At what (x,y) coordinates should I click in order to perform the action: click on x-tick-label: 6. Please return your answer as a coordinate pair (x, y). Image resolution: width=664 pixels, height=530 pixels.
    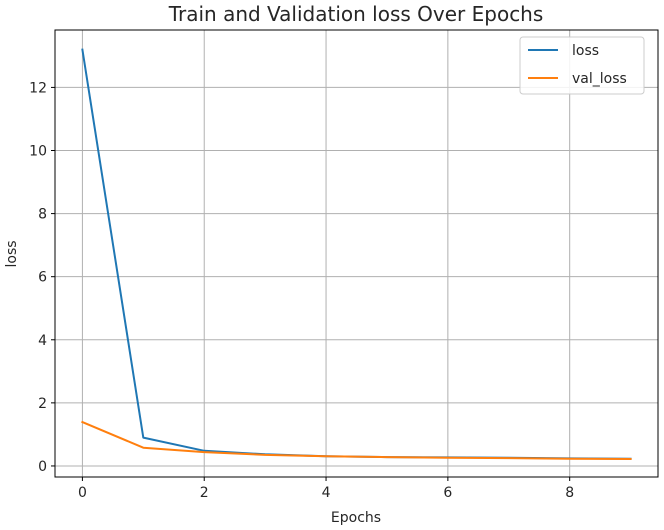
    Looking at the image, I should click on (447, 493).